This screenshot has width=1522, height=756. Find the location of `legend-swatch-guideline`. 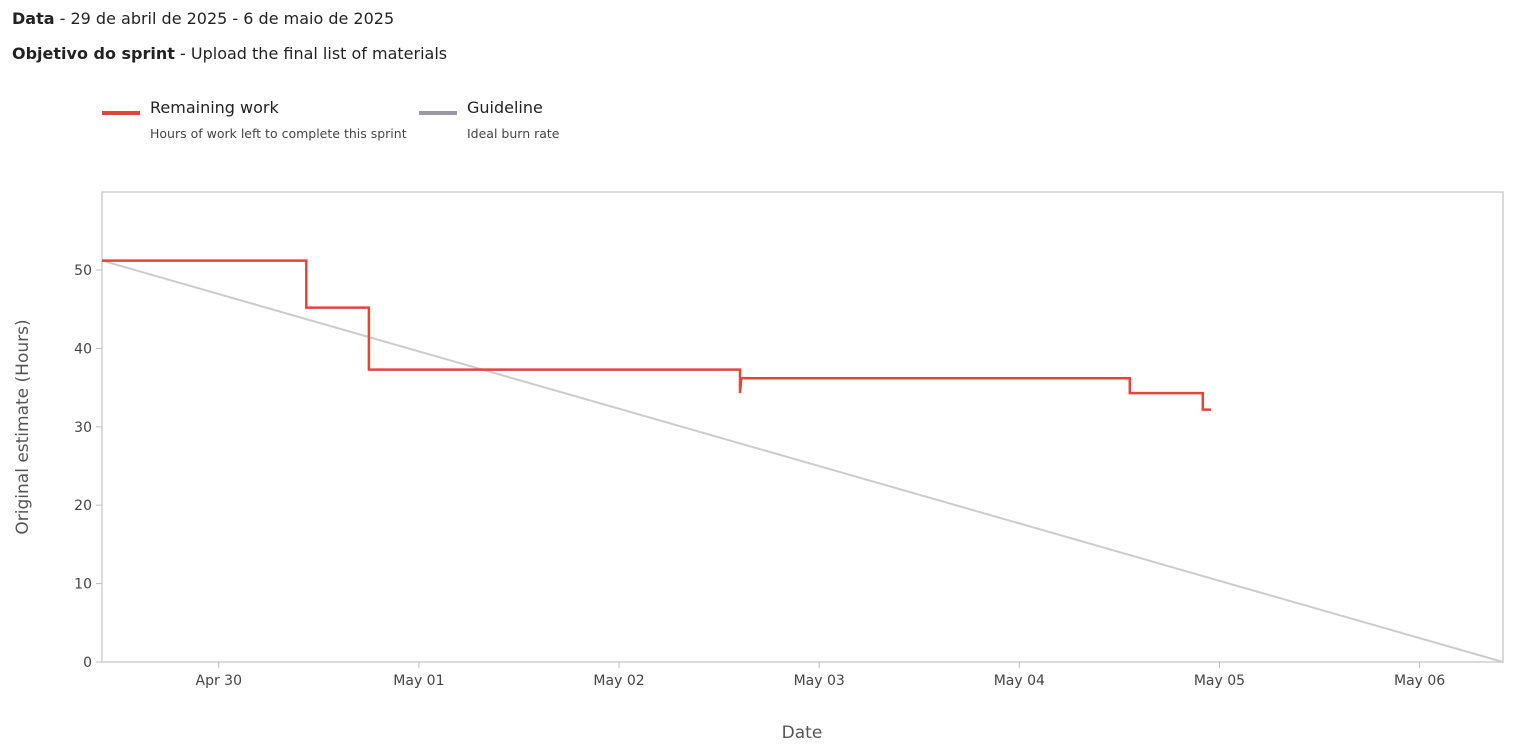

legend-swatch-guideline is located at coordinates (438, 113).